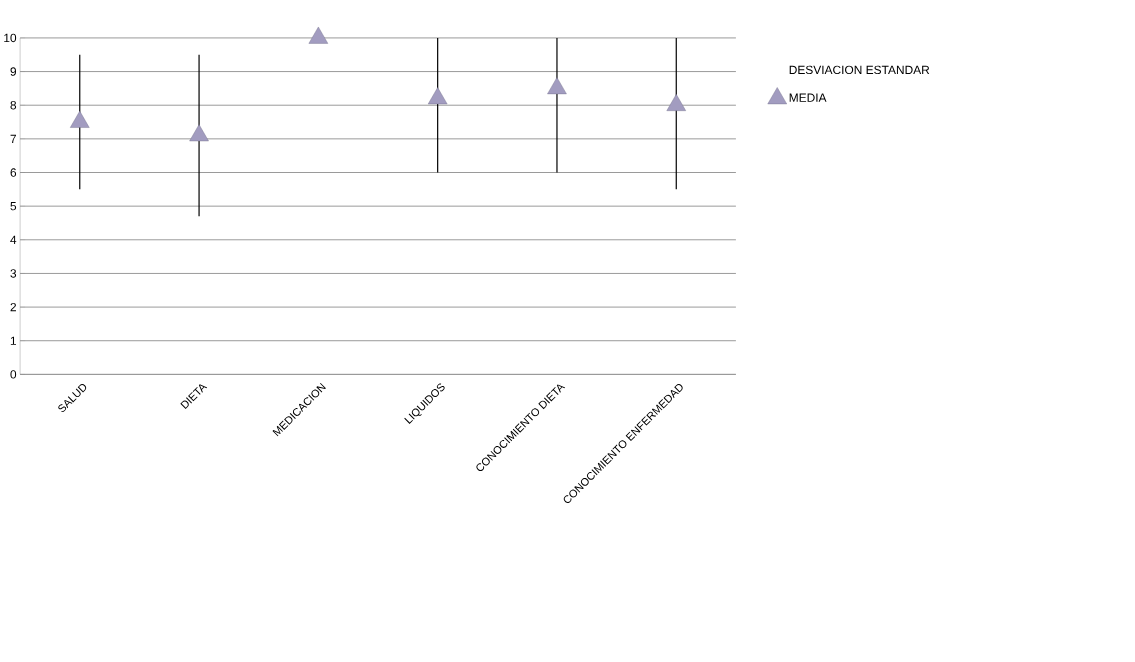  I want to click on y-tick-label: 10, so click(10, 38).